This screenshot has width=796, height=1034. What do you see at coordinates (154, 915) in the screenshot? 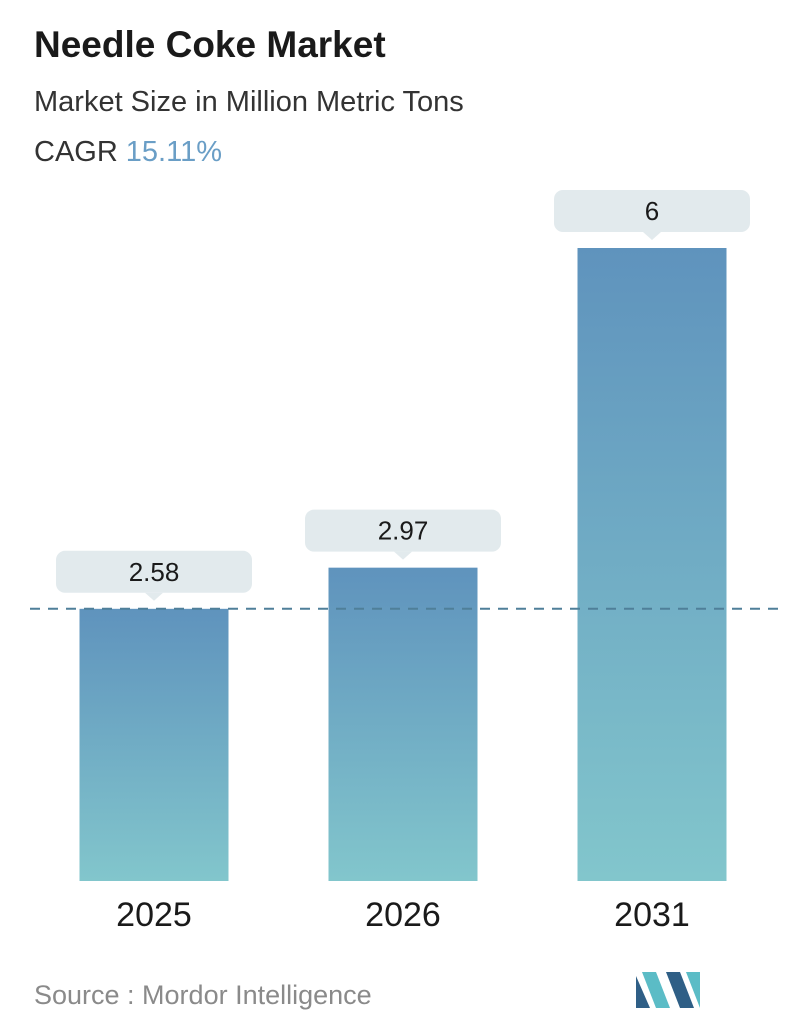
I see `x-tick-label: 2025` at bounding box center [154, 915].